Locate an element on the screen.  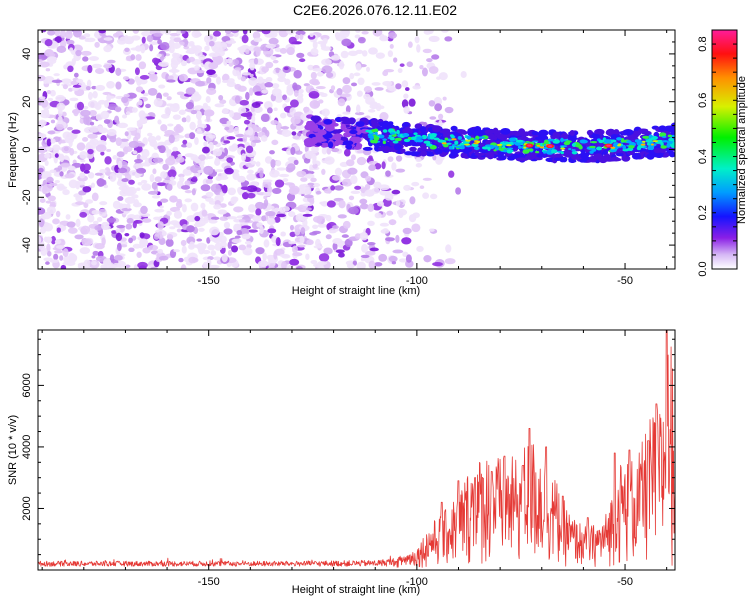
x-tick-label: -150 is located at coordinates (209, 281).